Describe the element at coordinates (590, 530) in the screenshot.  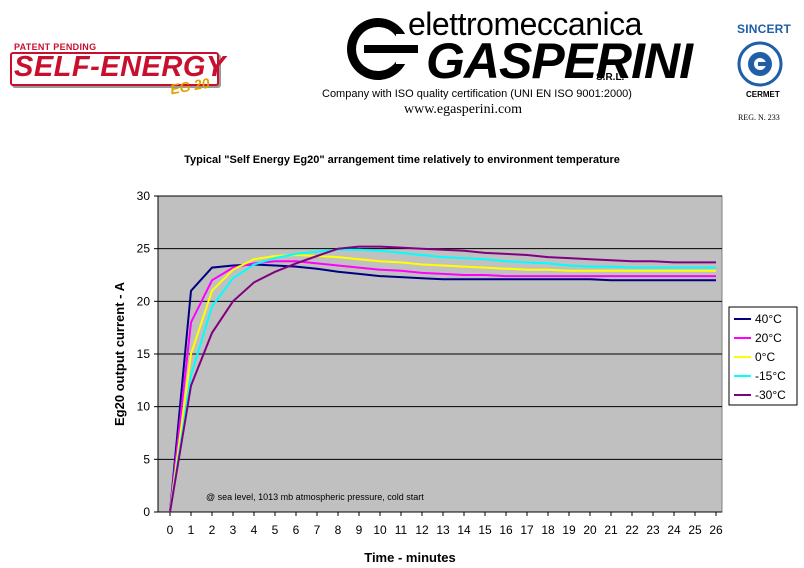
I see `x-tick-label: 20` at that location.